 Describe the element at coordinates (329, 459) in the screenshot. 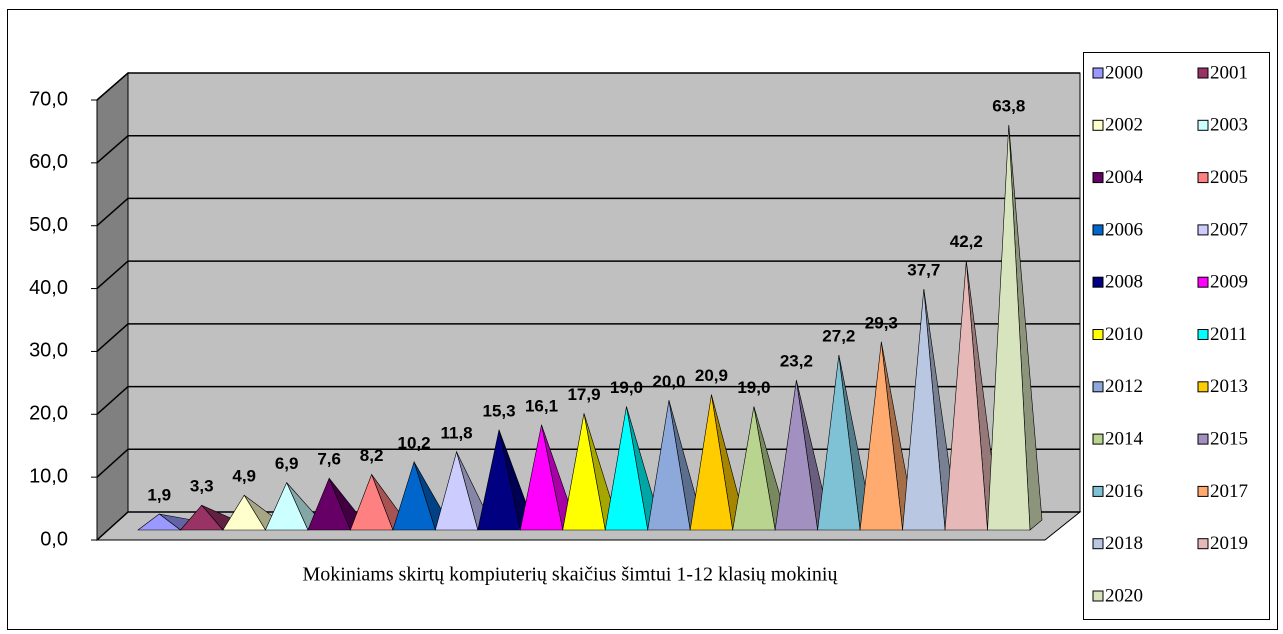

I see `value-label: 7,6` at that location.